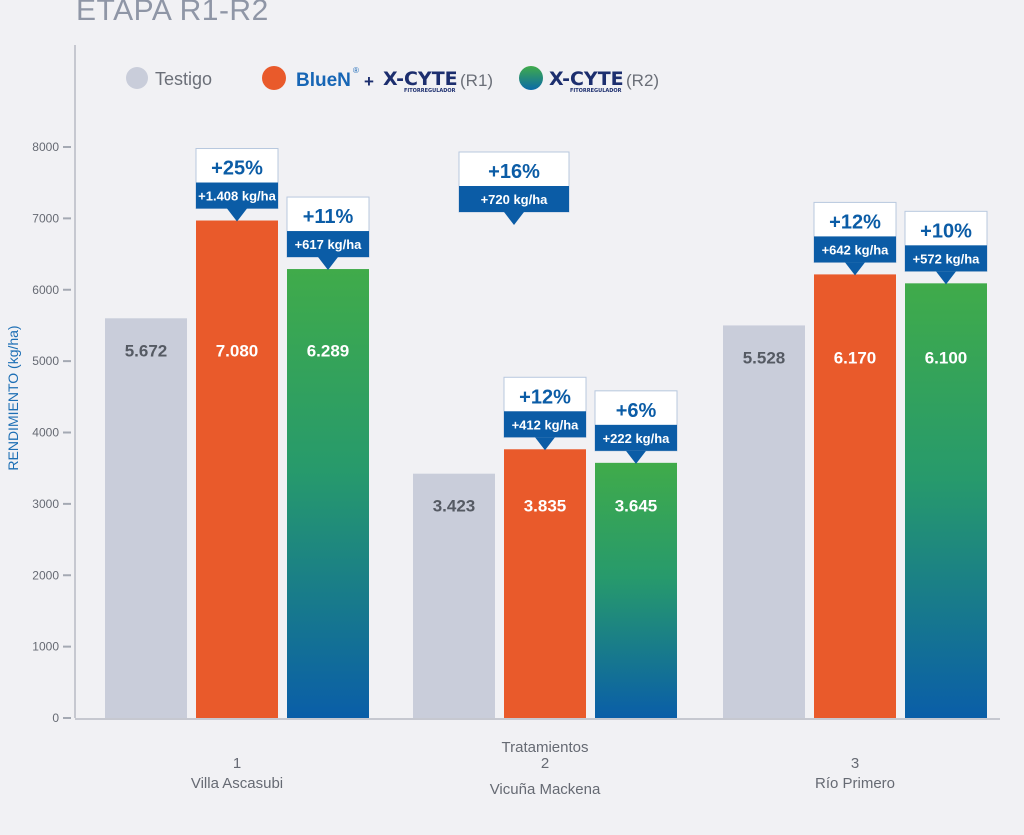  What do you see at coordinates (45, 147) in the screenshot?
I see `y-tick-label: 8000` at bounding box center [45, 147].